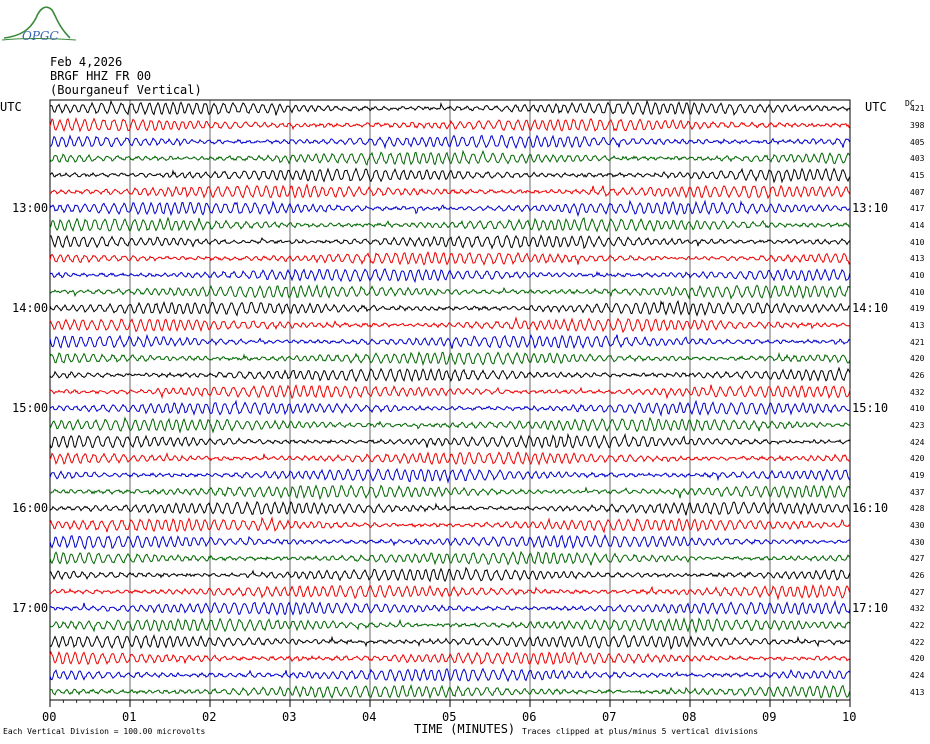 The image size is (930, 744). Describe the element at coordinates (40, 36) in the screenshot. I see `logo-text: OPGC` at that location.